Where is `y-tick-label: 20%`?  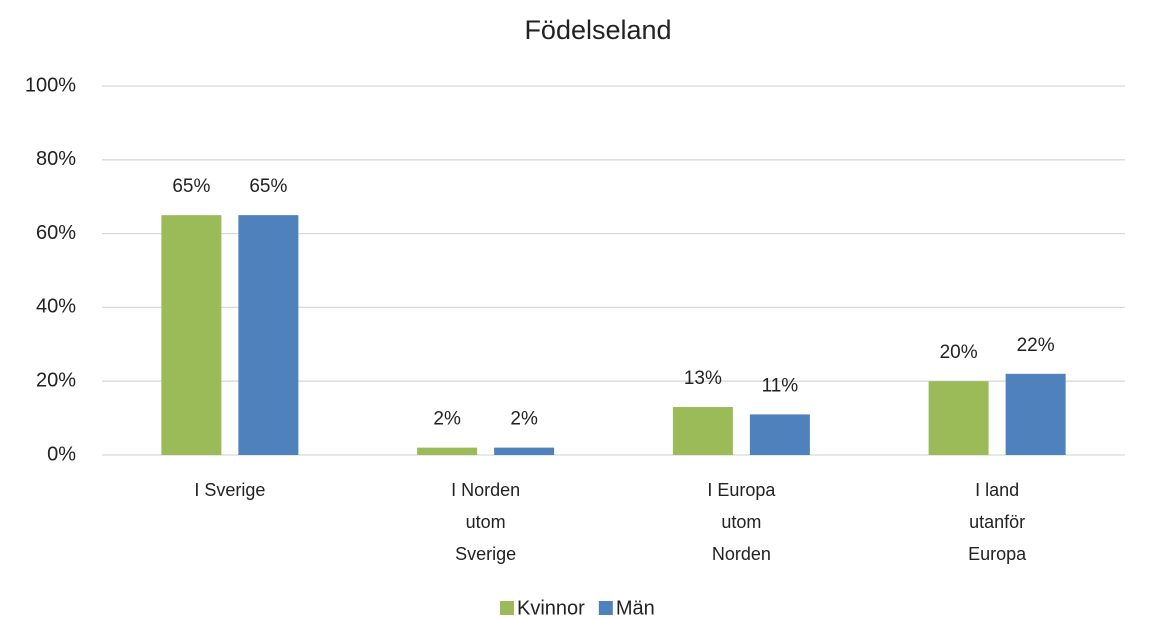
y-tick-label: 20% is located at coordinates (56, 380).